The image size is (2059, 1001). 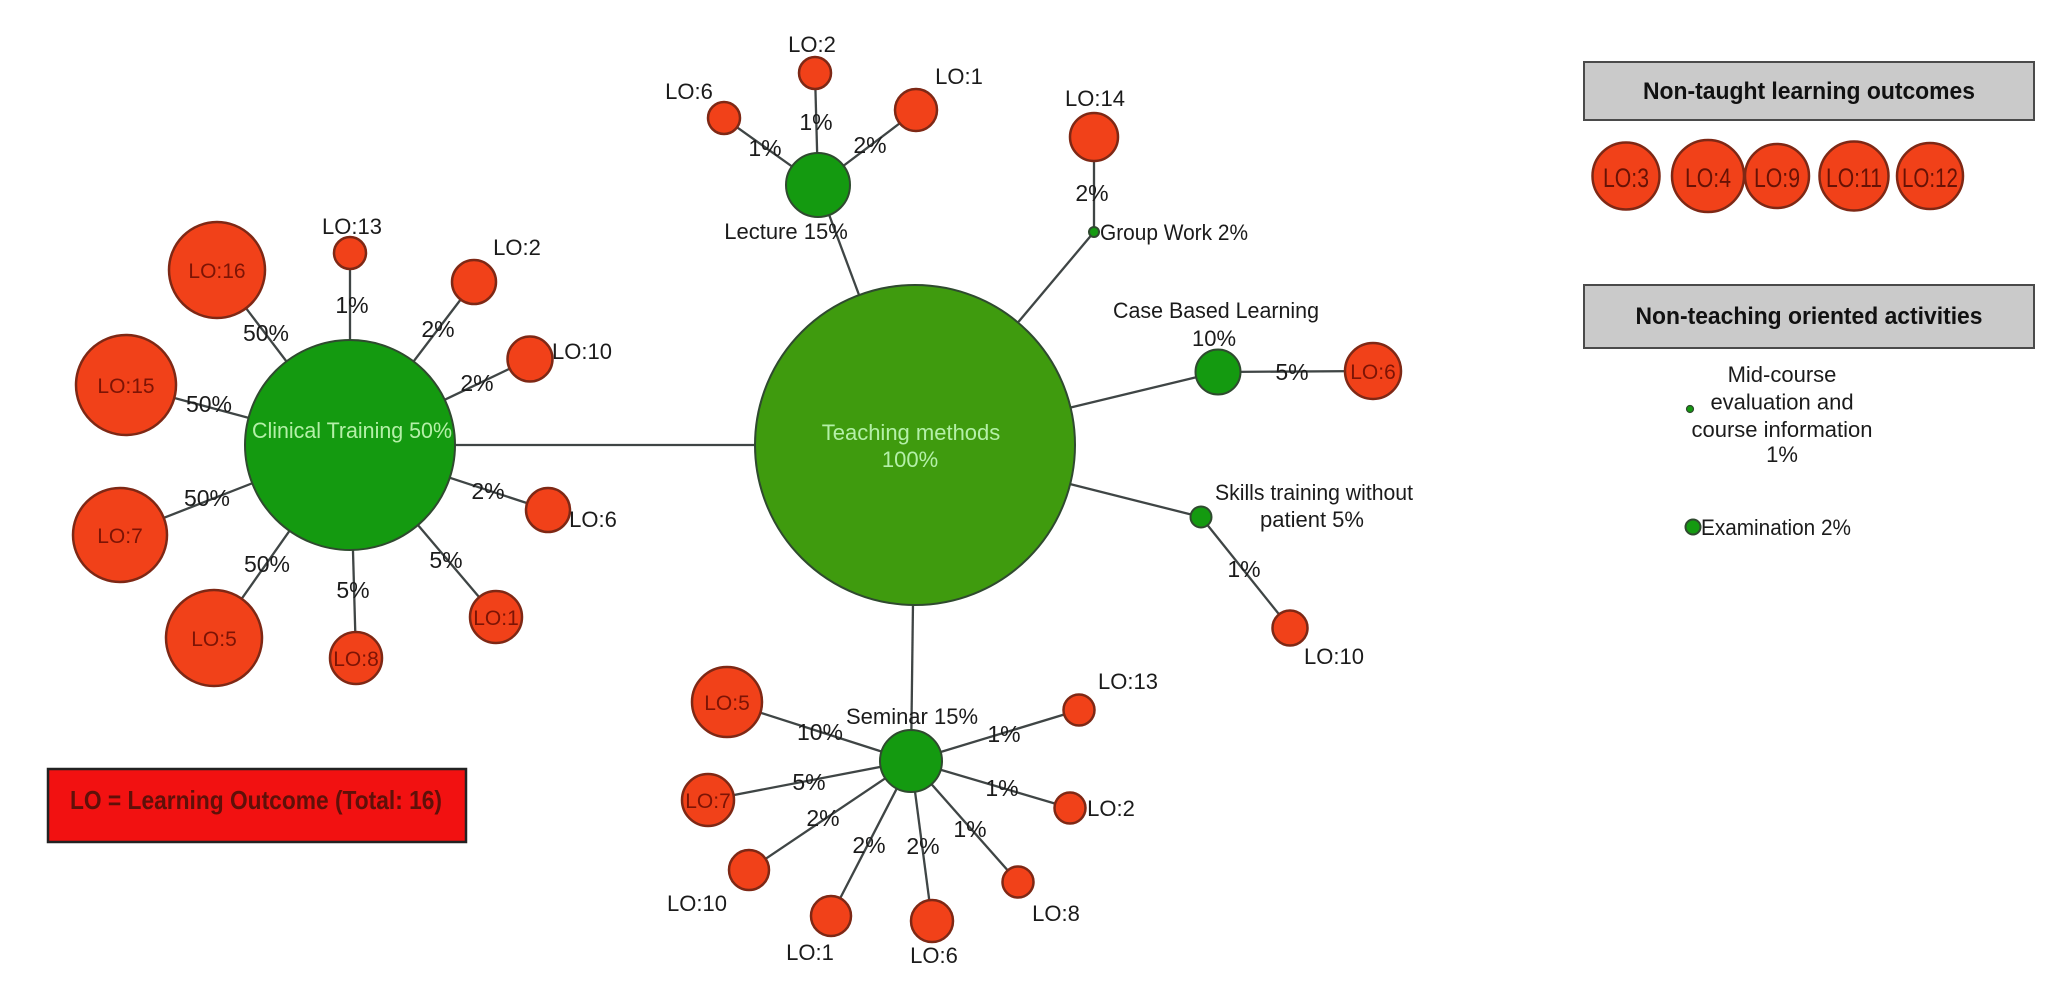 What do you see at coordinates (1854, 178) in the screenshot?
I see `svg-text: LO:11` at bounding box center [1854, 178].